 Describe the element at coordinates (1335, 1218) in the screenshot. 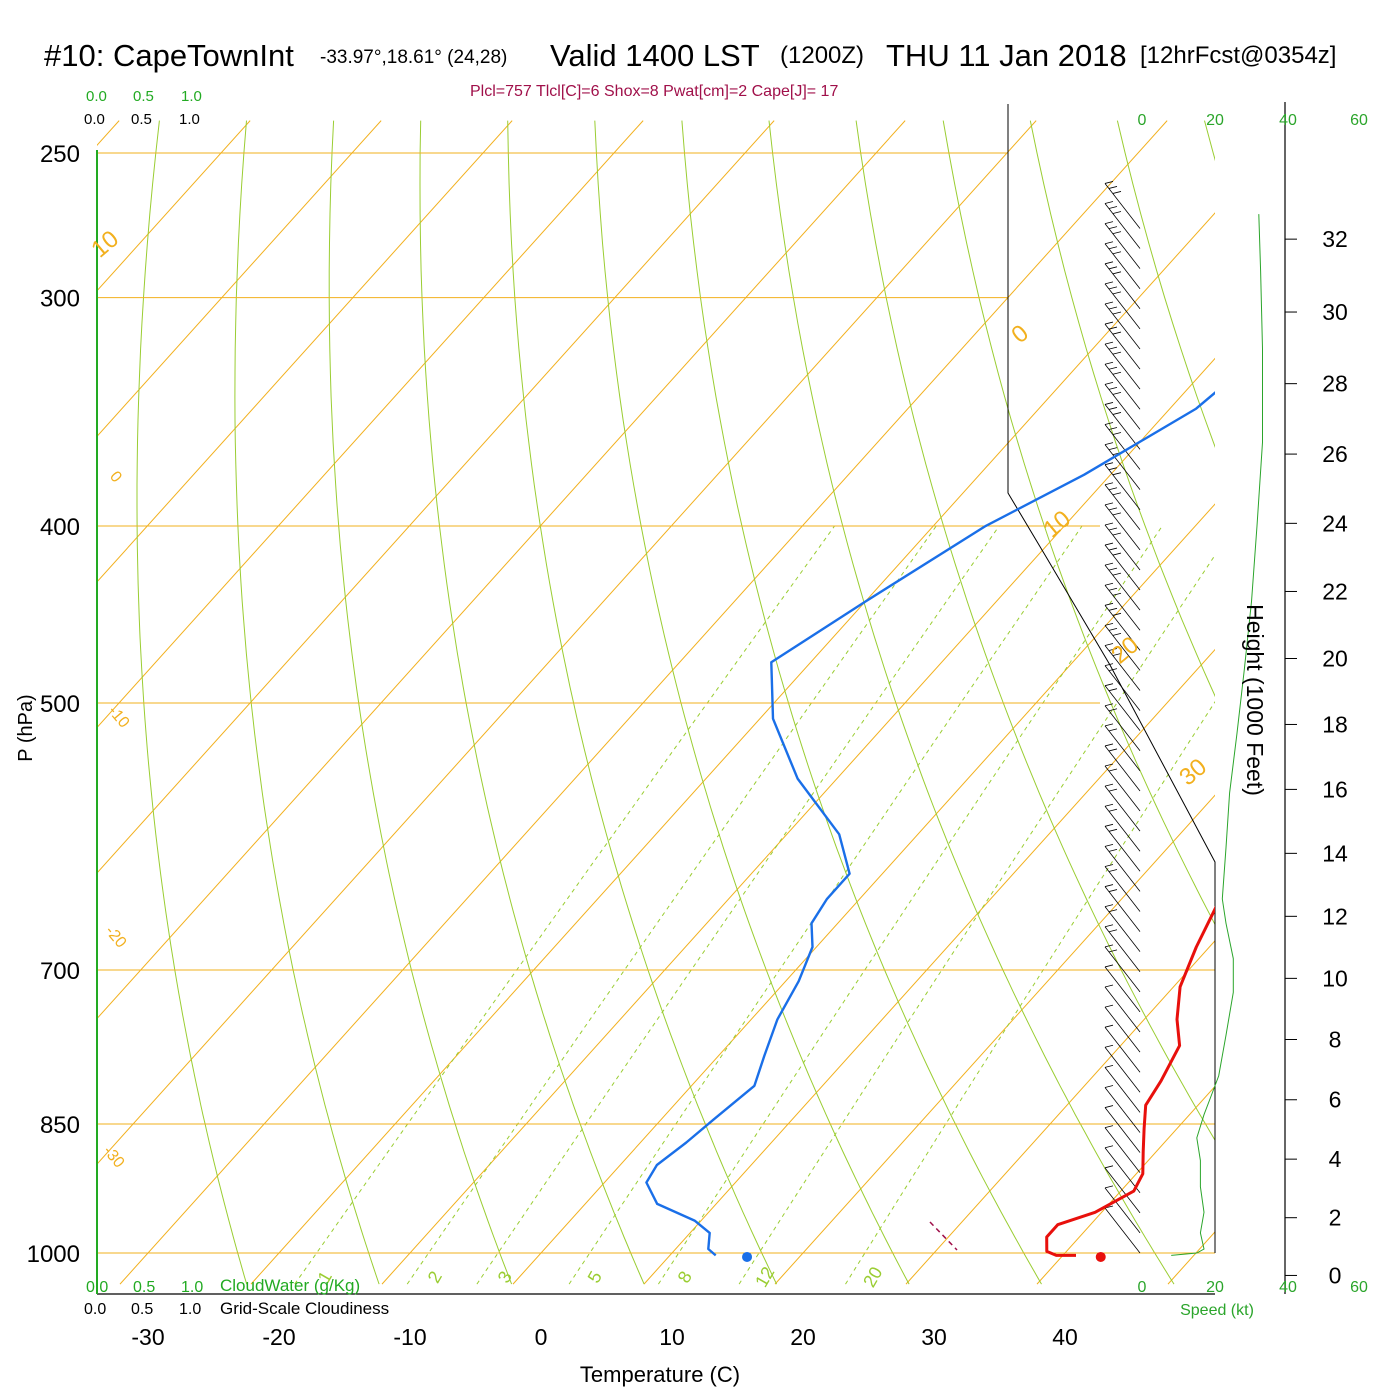

I see `height-tick-label: 2` at that location.